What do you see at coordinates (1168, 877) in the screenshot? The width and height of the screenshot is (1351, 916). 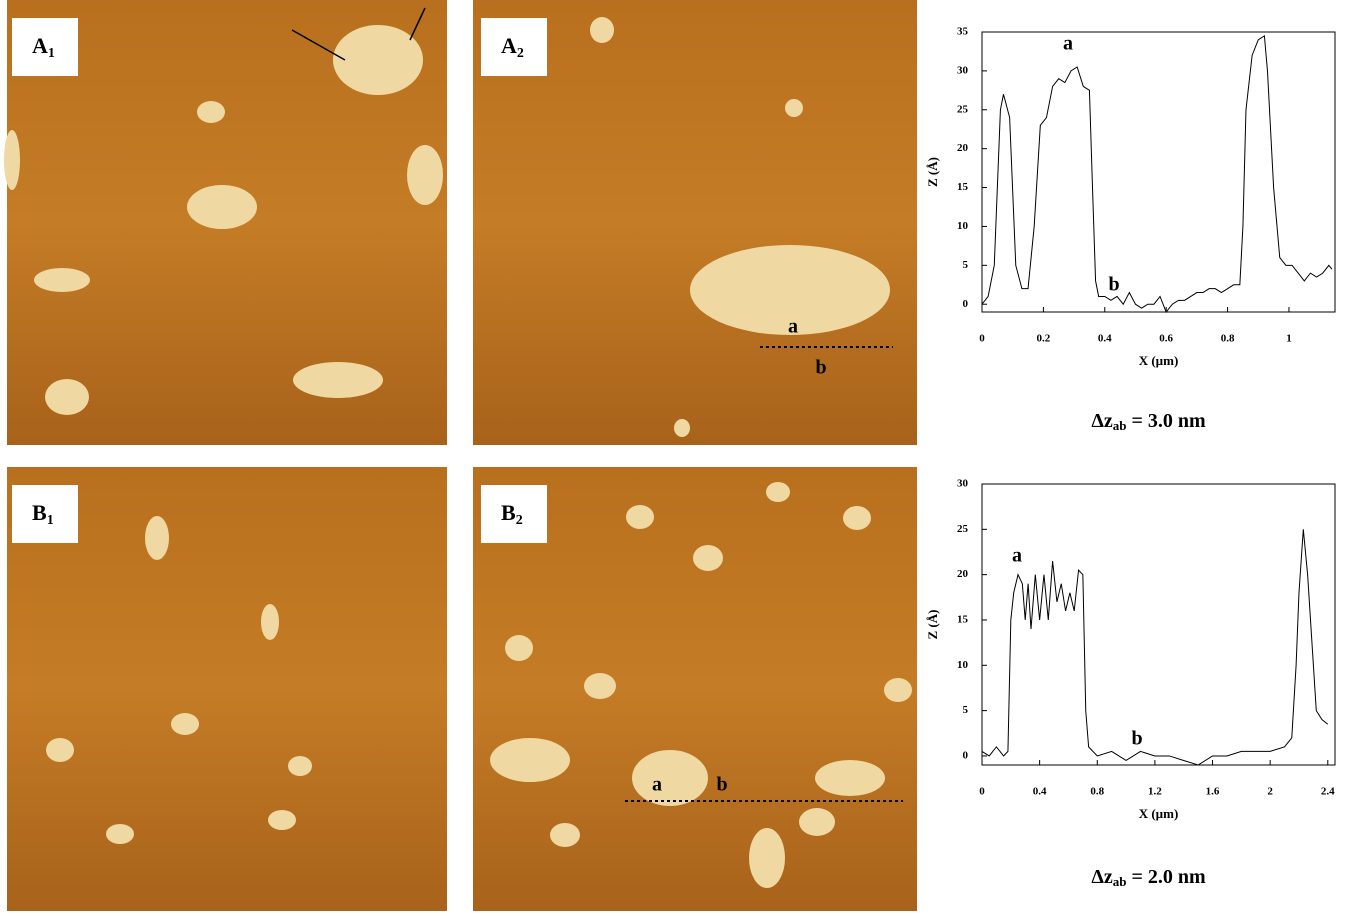 I see `note-suffix: = 2.0 nm` at bounding box center [1168, 877].